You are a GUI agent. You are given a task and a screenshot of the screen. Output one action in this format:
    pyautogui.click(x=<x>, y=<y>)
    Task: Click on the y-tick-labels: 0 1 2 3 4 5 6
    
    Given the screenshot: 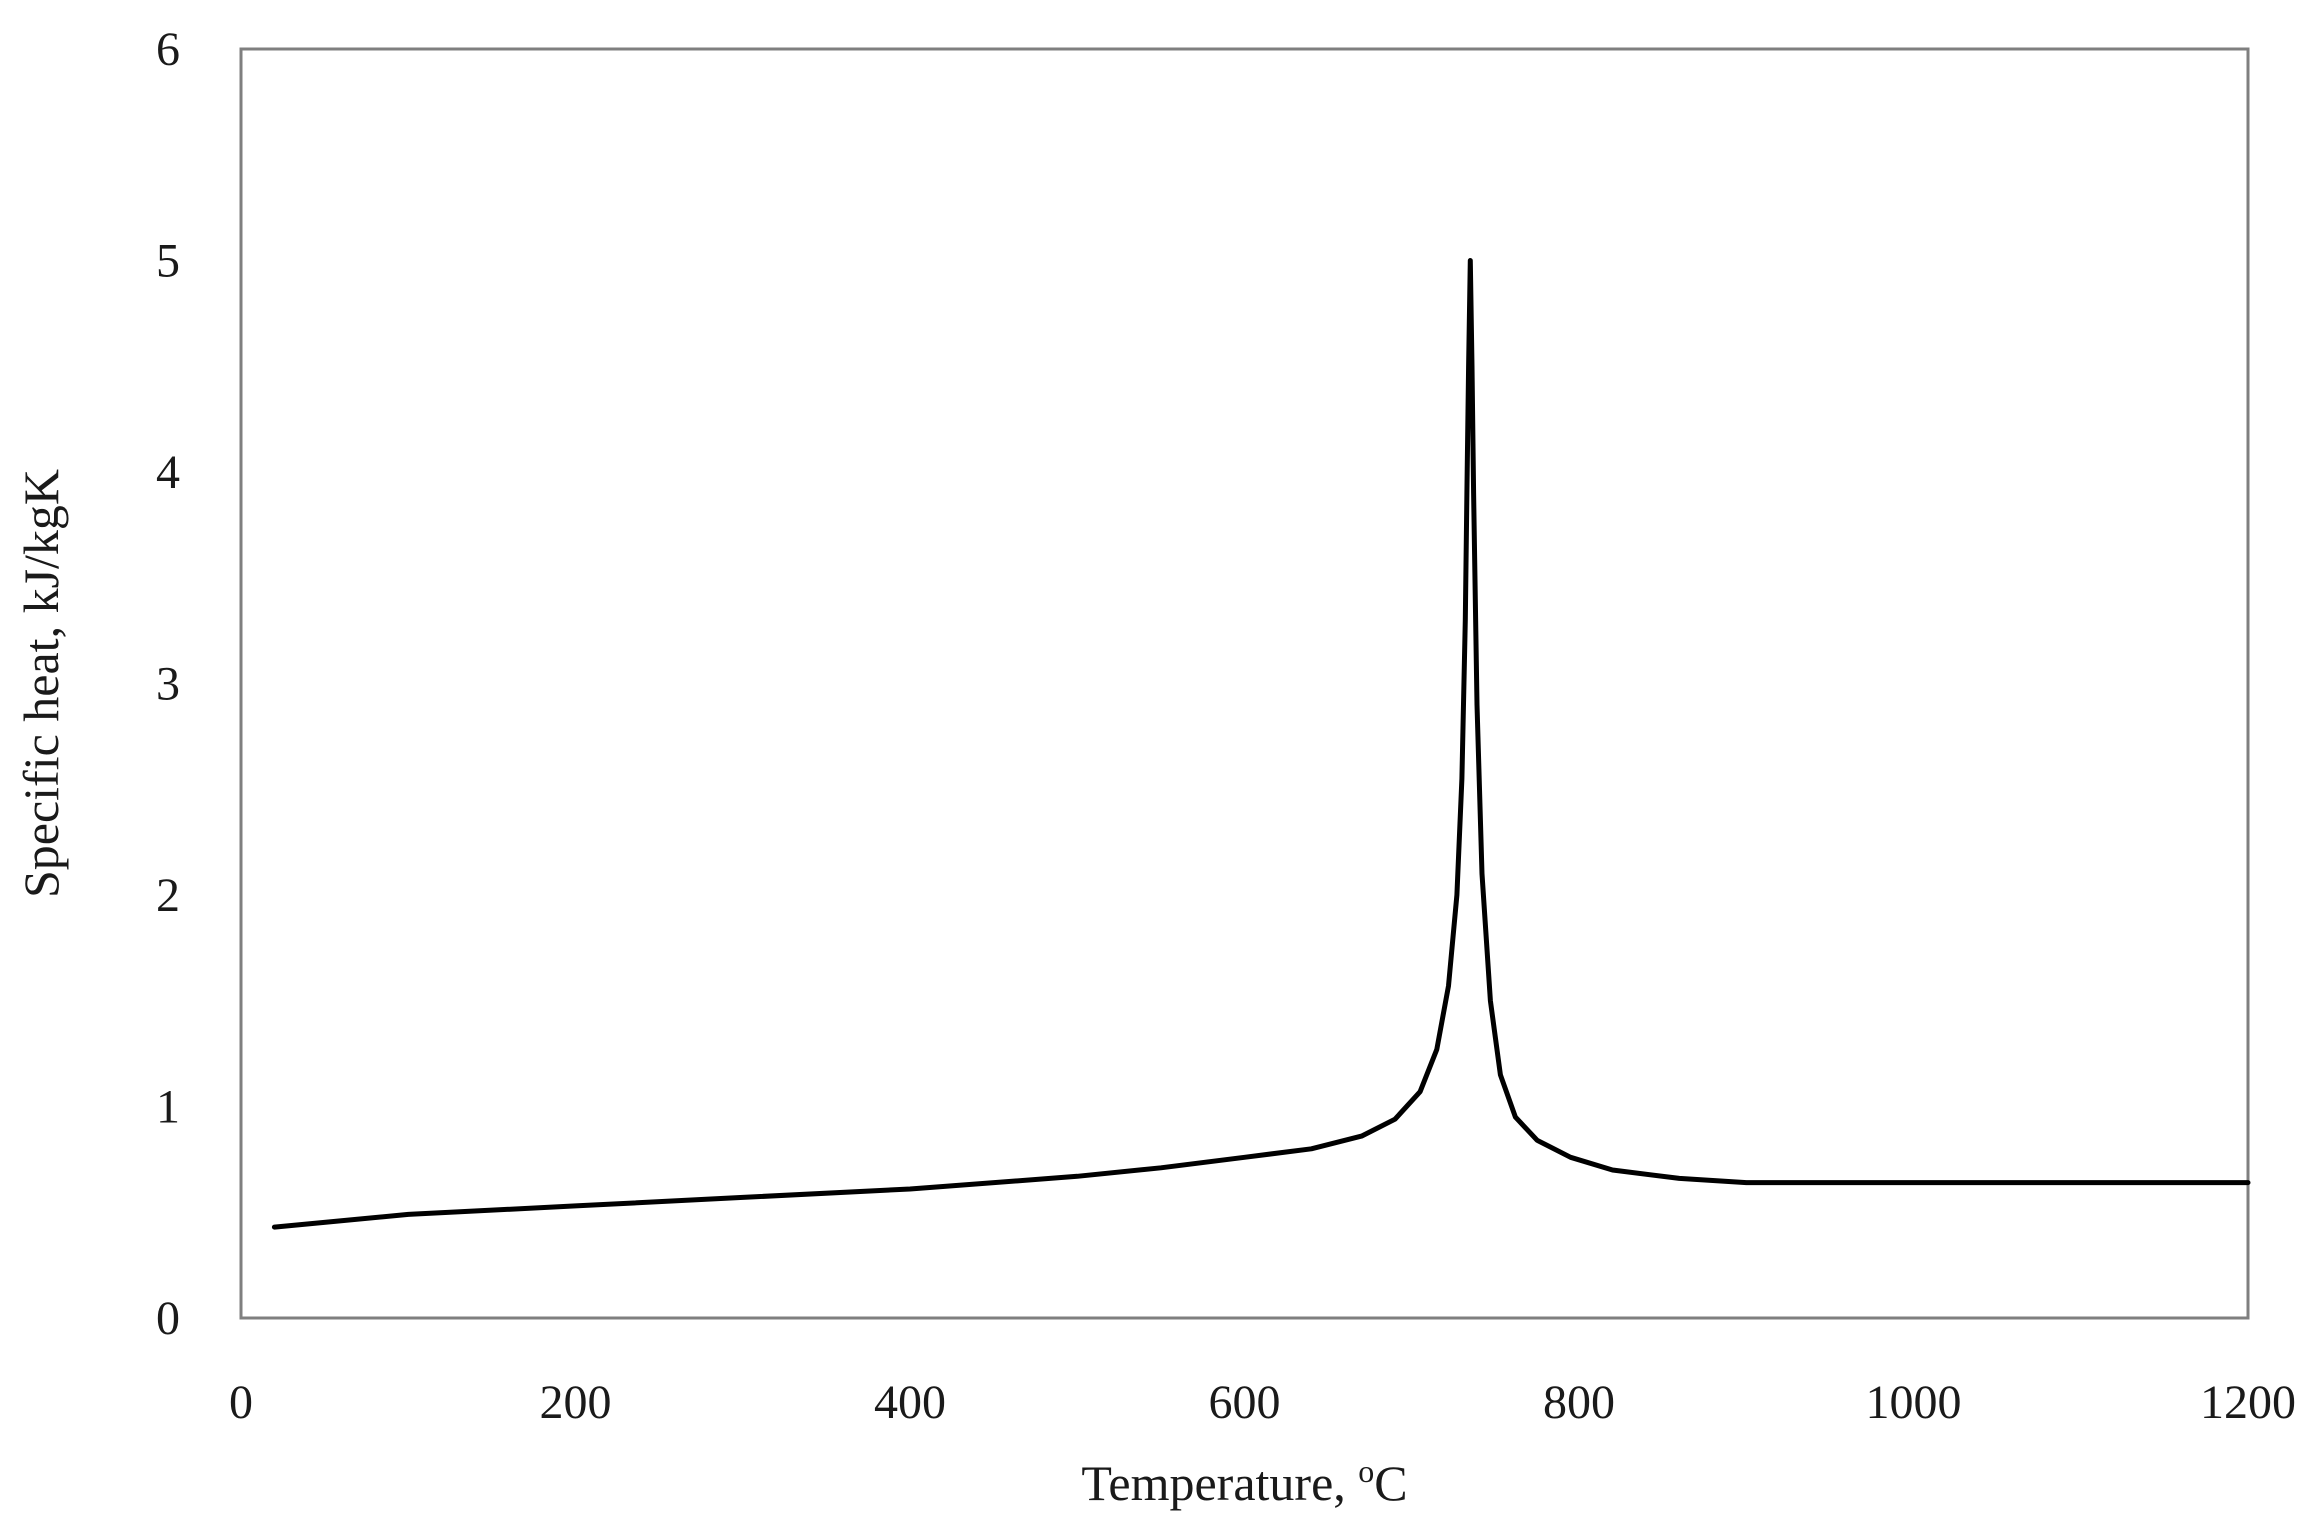 What is the action you would take?
    pyautogui.click(x=168, y=684)
    